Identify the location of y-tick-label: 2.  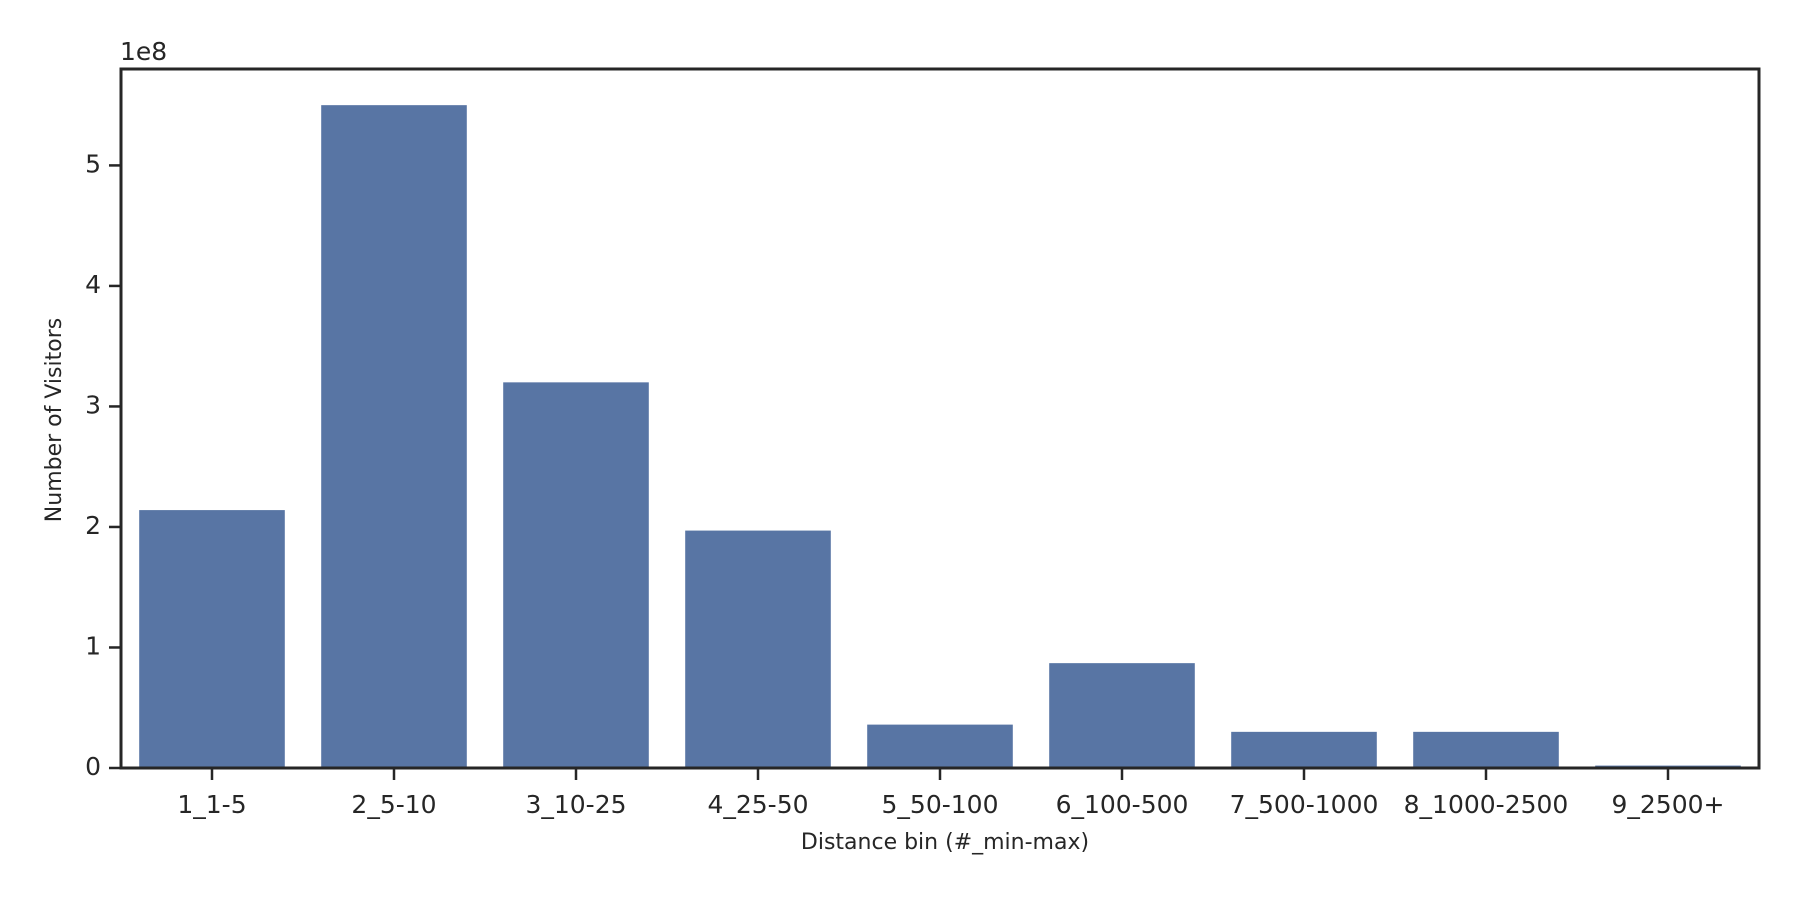
(93, 525).